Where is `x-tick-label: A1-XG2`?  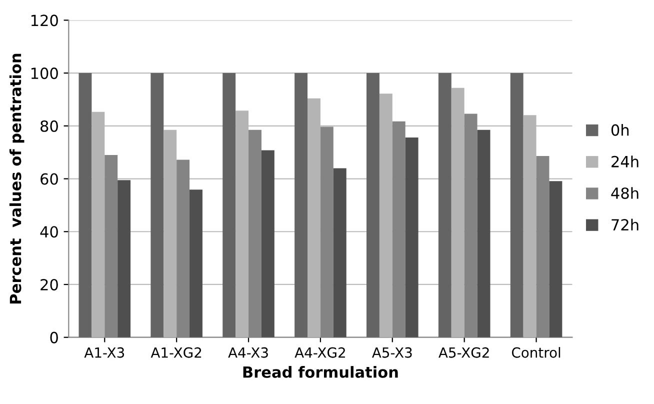
x-tick-label: A1-XG2 is located at coordinates (176, 352).